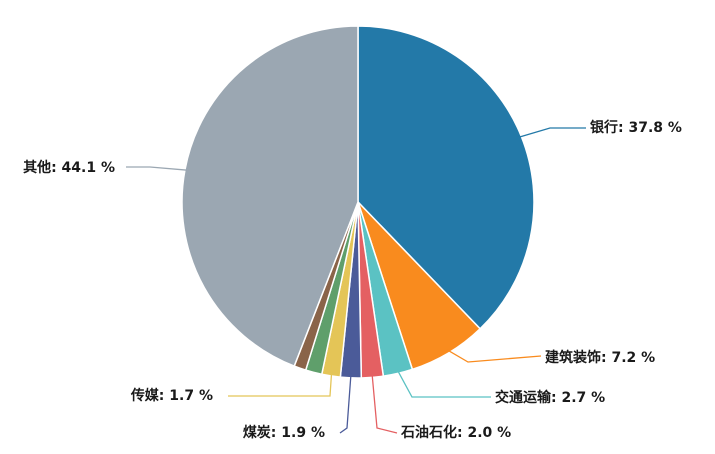 The height and width of the screenshot is (454, 715). I want to click on slice-label-8: 其他: 44.1 %, so click(69, 167).